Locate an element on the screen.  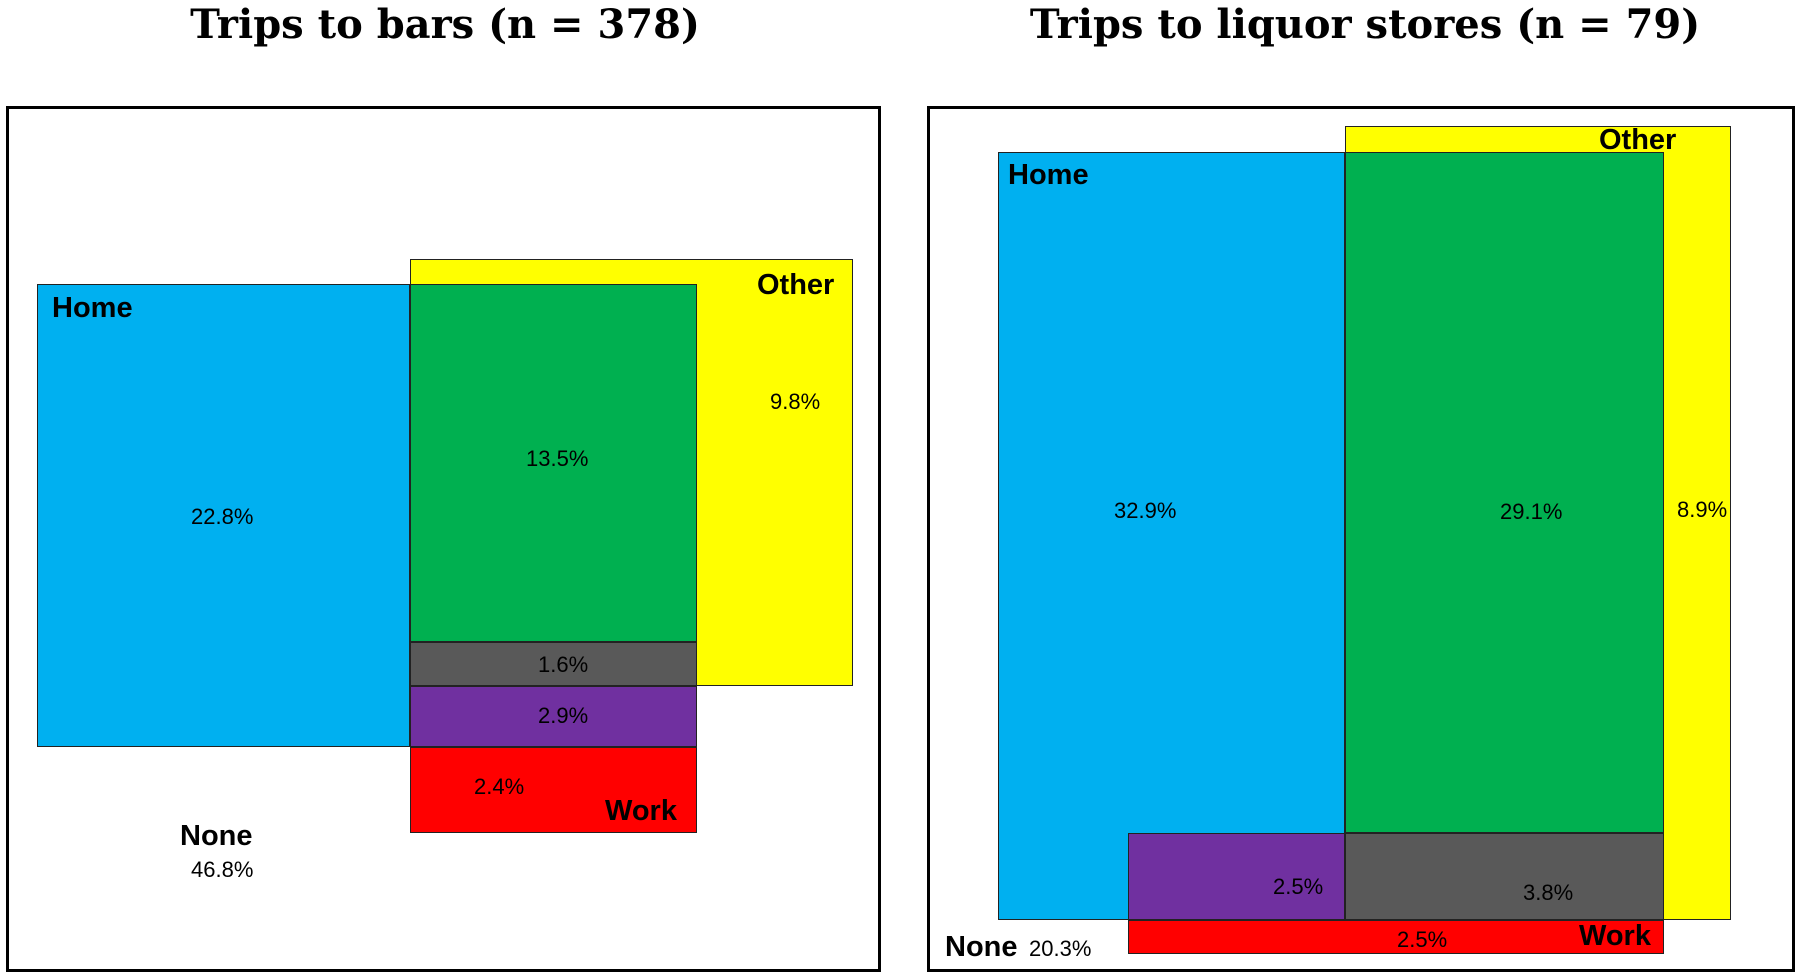
bars-home-work-other-region is located at coordinates (553, 664).